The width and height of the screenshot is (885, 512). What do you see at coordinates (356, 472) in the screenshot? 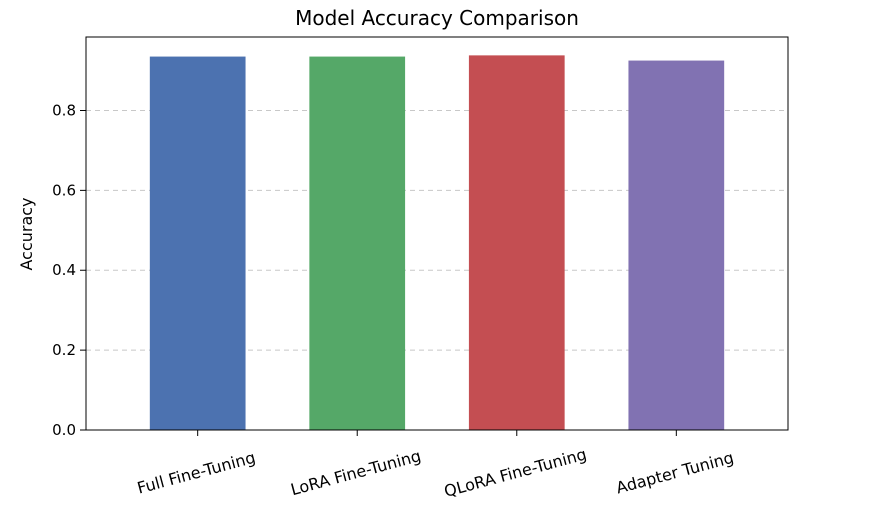
I see `x-tick-label: LoRA Fine-Tuning` at bounding box center [356, 472].